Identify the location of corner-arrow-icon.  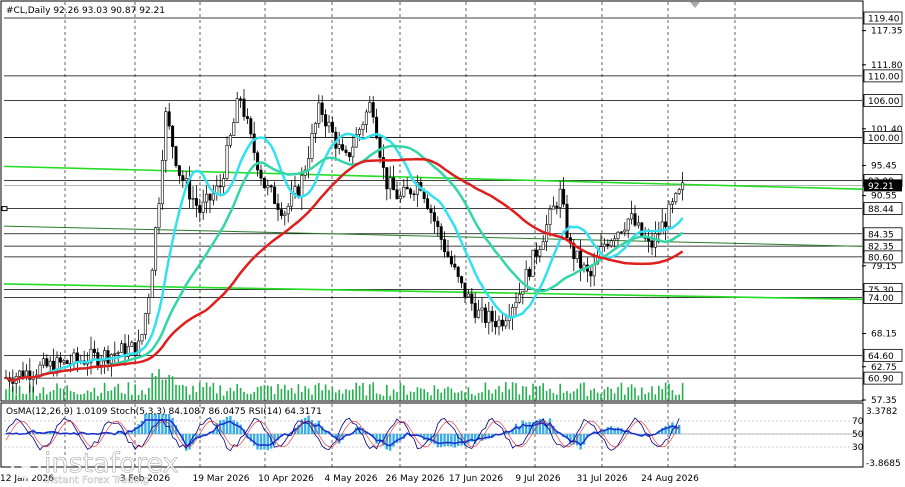
(695, 5).